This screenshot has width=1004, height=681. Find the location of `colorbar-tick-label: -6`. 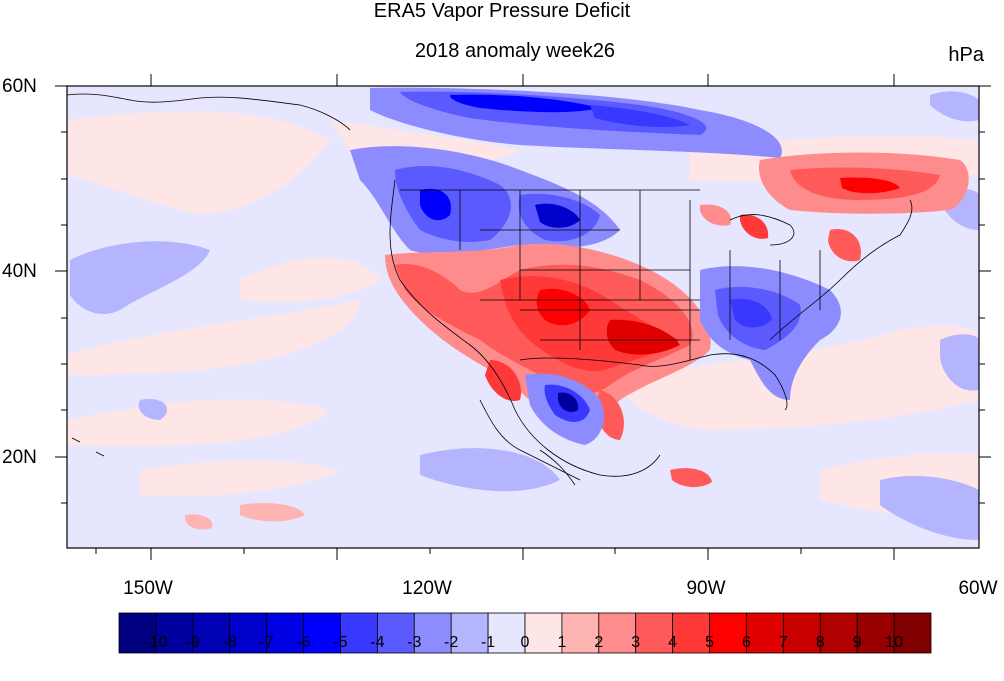

colorbar-tick-label: -6 is located at coordinates (303, 642).